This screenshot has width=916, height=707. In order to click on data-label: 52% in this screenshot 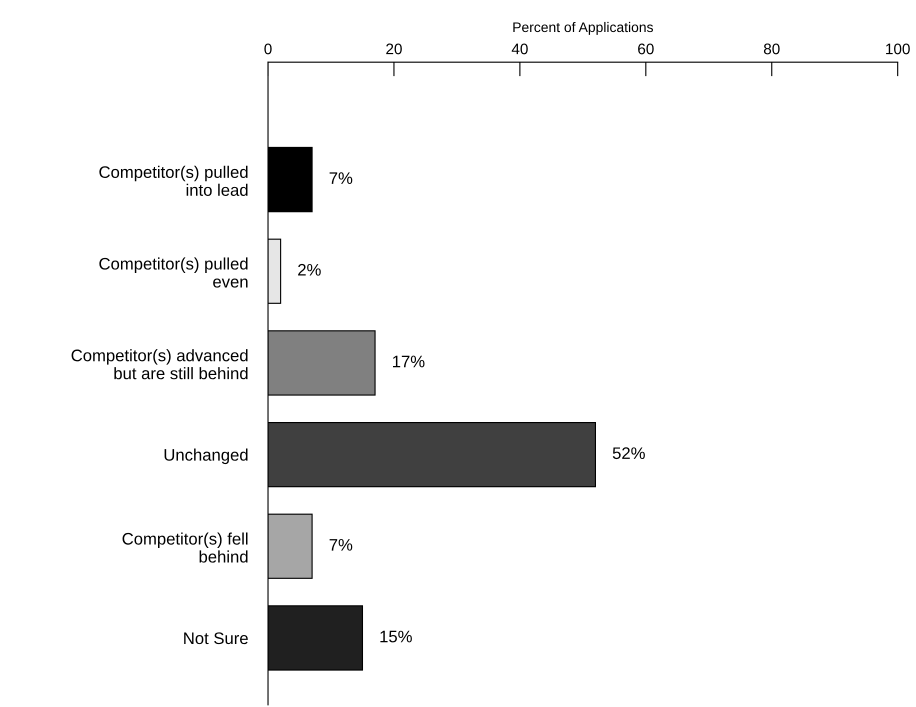, I will do `click(628, 453)`.